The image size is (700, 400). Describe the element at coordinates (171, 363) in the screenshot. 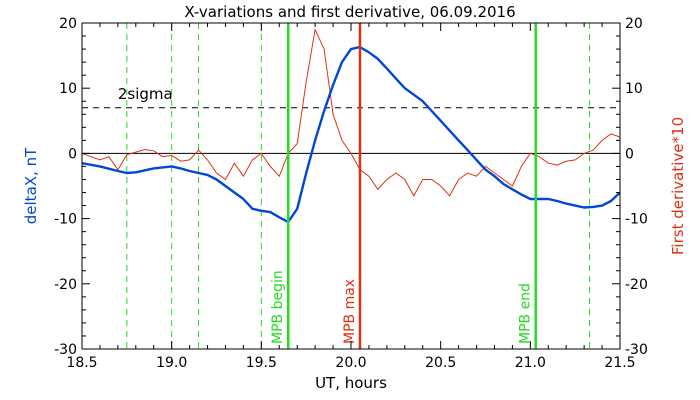

I see `x-tick-label: 19.0` at that location.